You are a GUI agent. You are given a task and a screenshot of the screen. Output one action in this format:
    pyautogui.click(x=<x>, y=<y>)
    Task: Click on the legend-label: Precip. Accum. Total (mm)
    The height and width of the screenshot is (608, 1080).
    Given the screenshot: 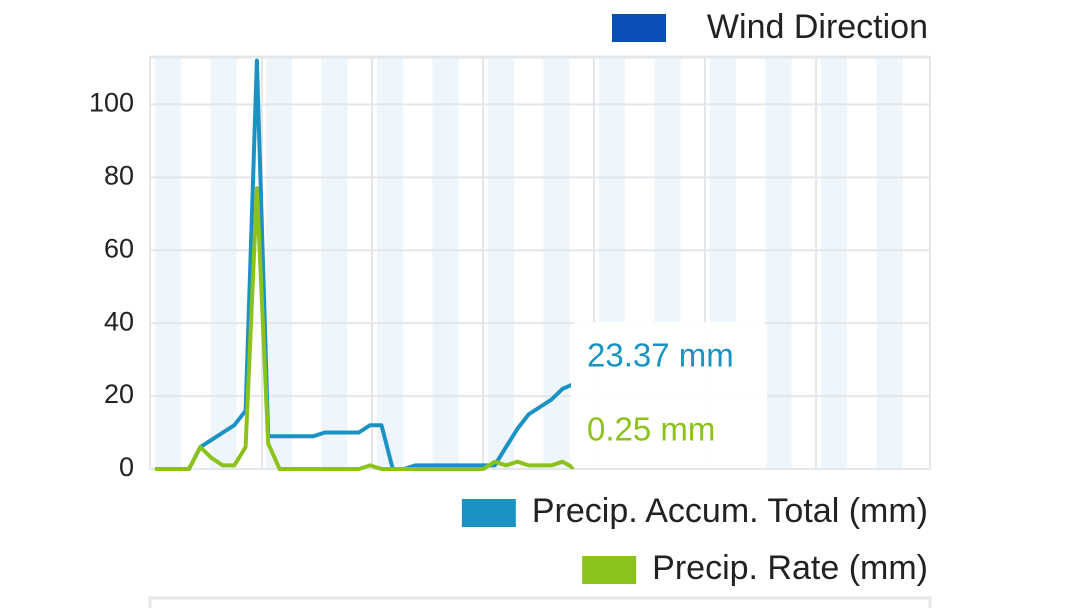 What is the action you would take?
    pyautogui.click(x=730, y=511)
    